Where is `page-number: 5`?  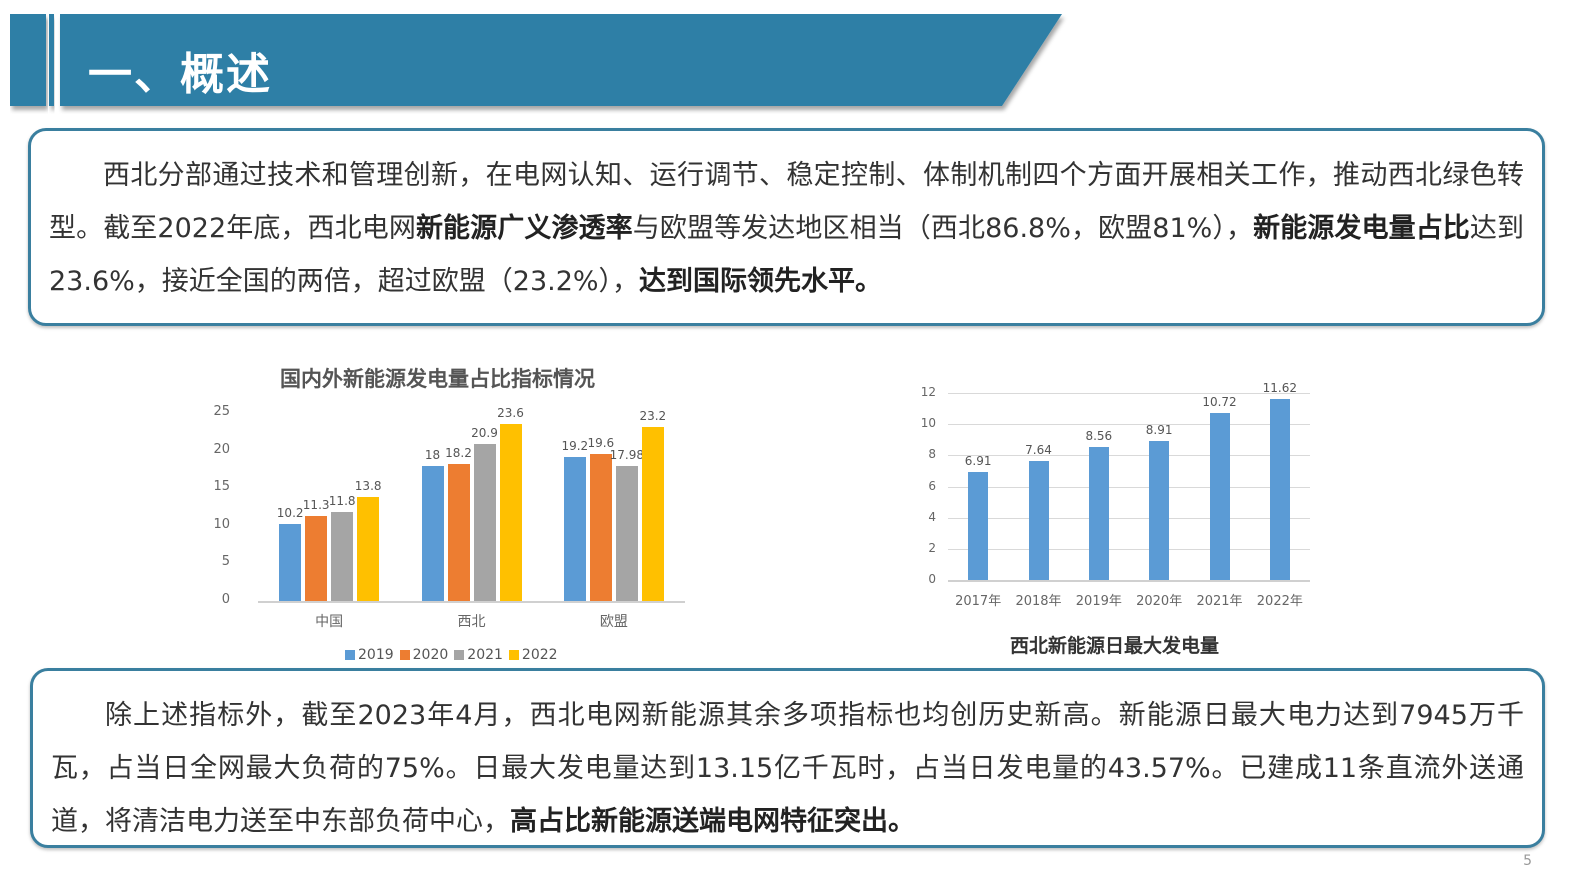
page-number: 5 is located at coordinates (1527, 861).